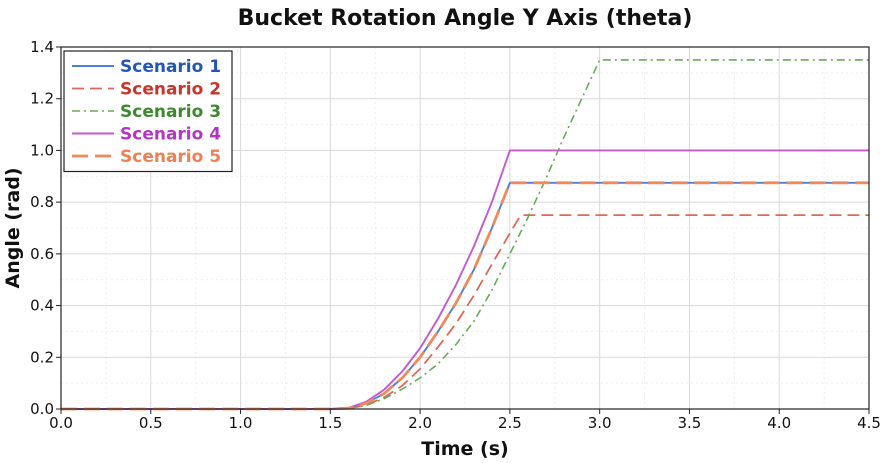 The width and height of the screenshot is (884, 463). I want to click on legend-label-1: Scenario 1, so click(170, 67).